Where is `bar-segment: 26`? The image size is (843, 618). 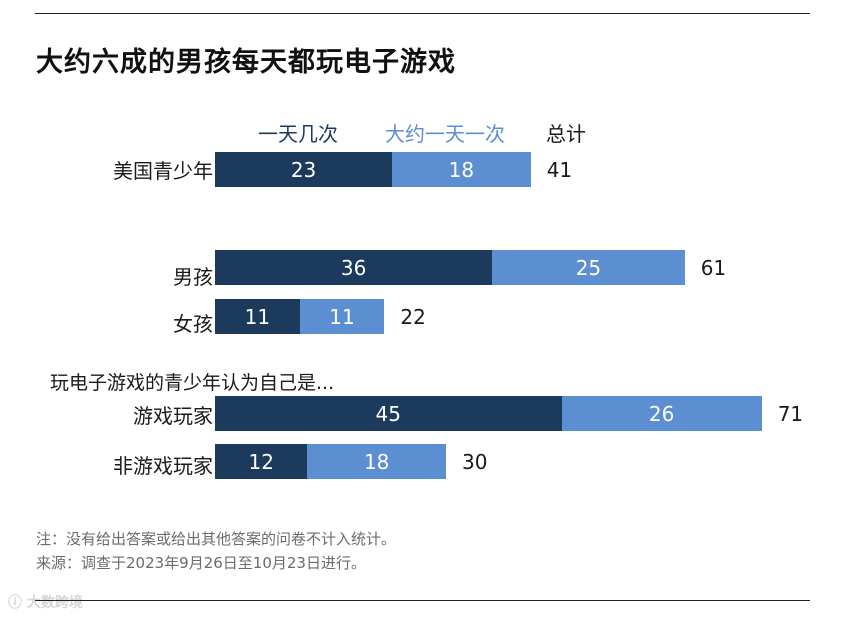 bar-segment: 26 is located at coordinates (661, 413).